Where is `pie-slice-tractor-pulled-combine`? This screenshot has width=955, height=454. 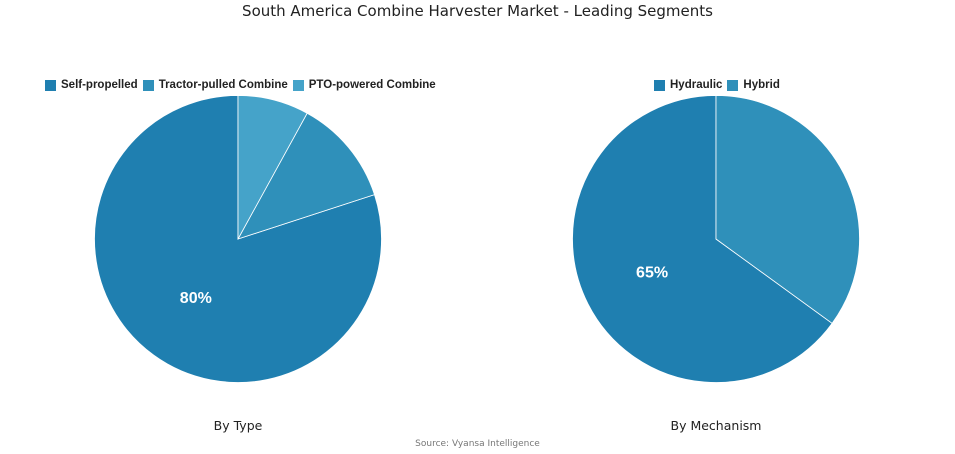 pie-slice-tractor-pulled-combine is located at coordinates (306, 176).